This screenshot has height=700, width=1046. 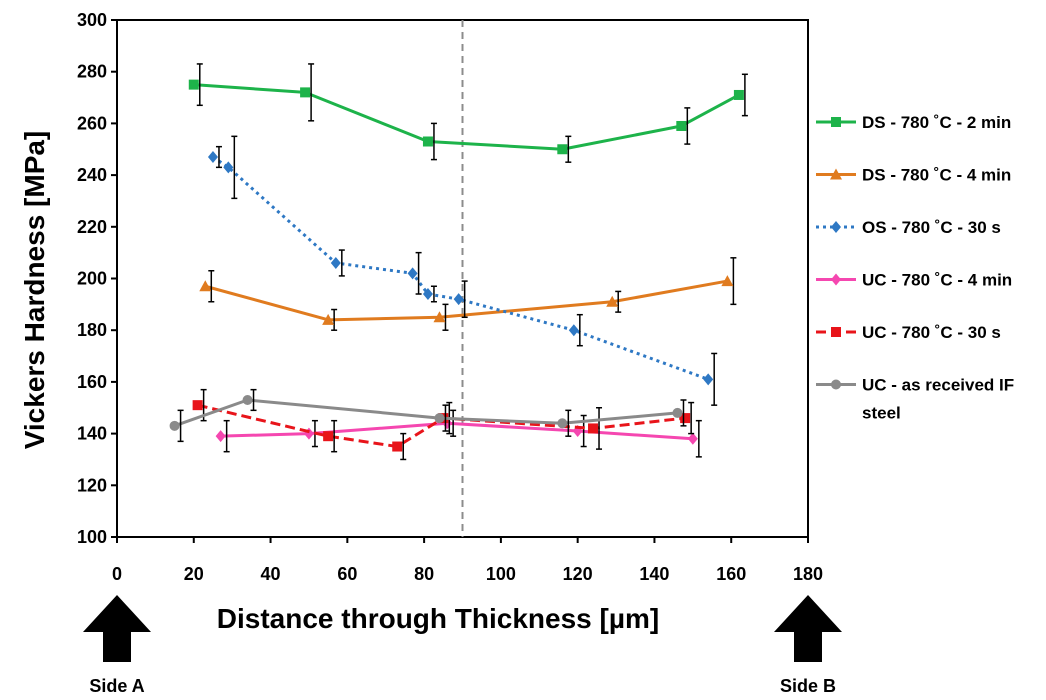 I want to click on x-tick-label: 40, so click(x=271, y=574).